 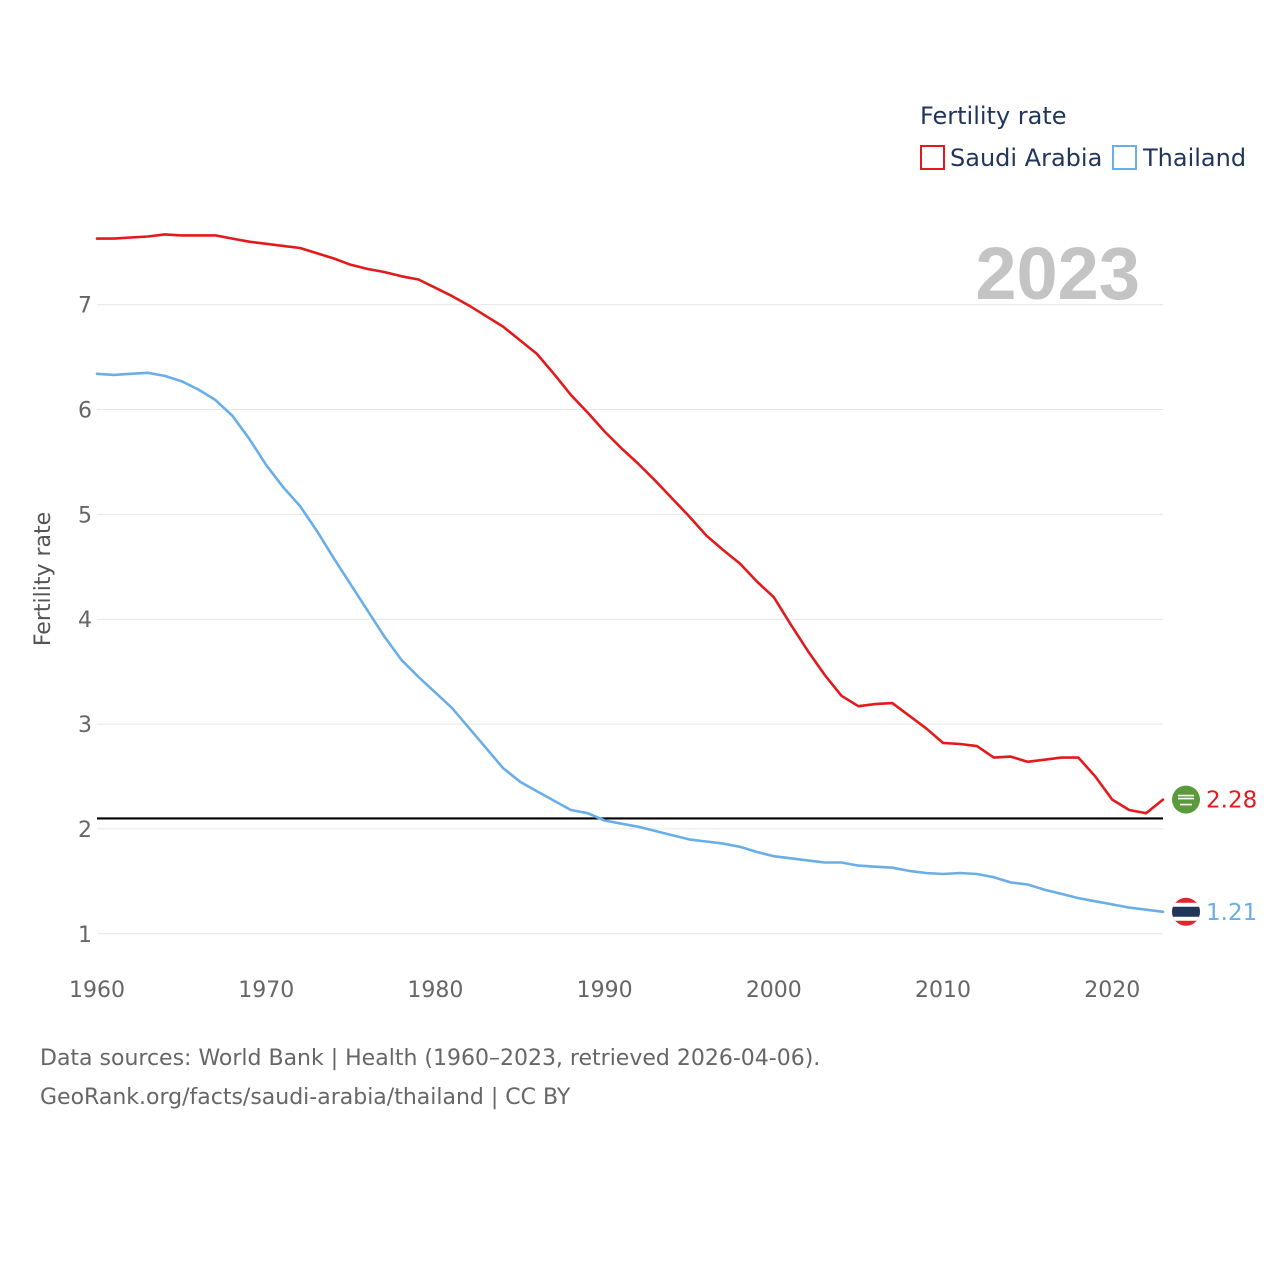 I want to click on x-axis-ticks: 1960 1970 1980 1990 2000 2010 2020, so click(x=604, y=990).